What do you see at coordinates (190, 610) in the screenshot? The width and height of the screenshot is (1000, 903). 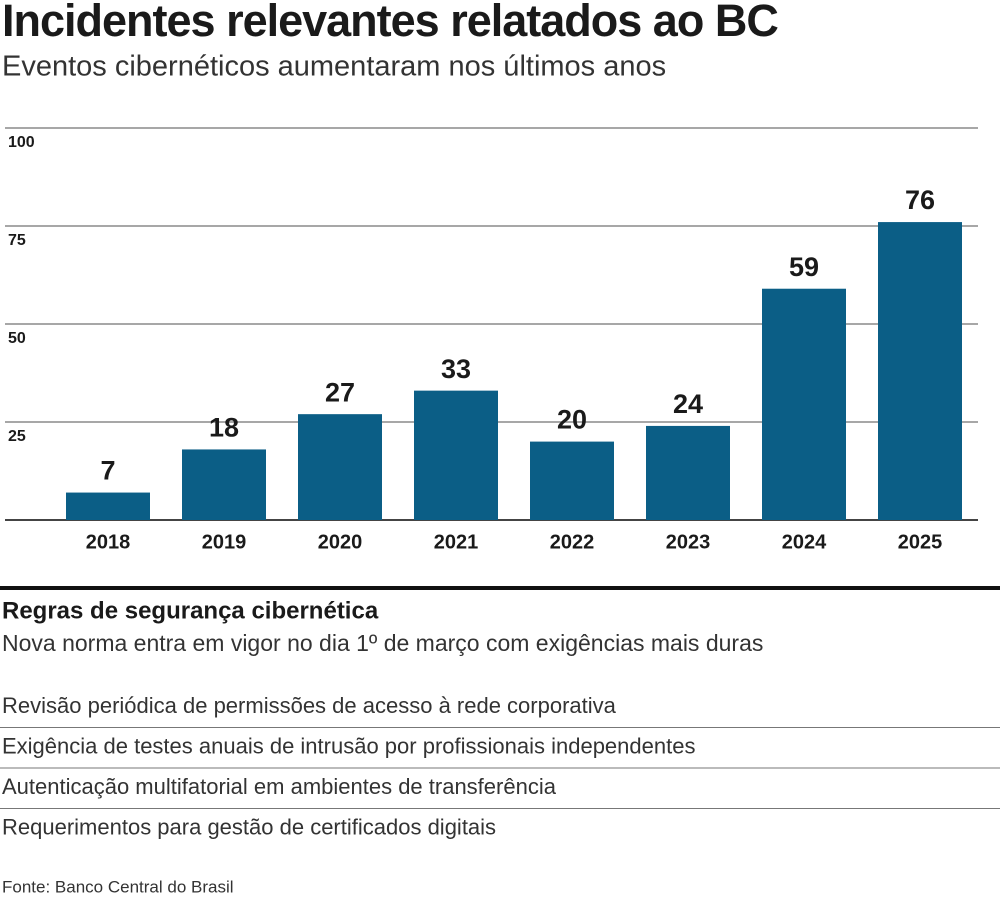 I see `section-title: Regras de segurança cibernética` at bounding box center [190, 610].